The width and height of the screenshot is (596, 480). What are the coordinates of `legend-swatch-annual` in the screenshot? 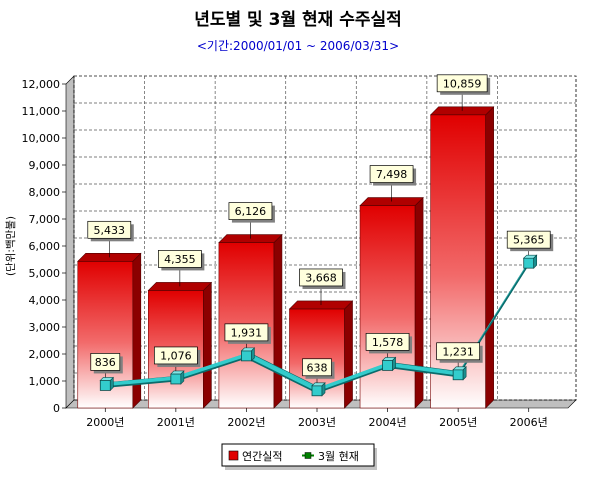 It's located at (233, 455).